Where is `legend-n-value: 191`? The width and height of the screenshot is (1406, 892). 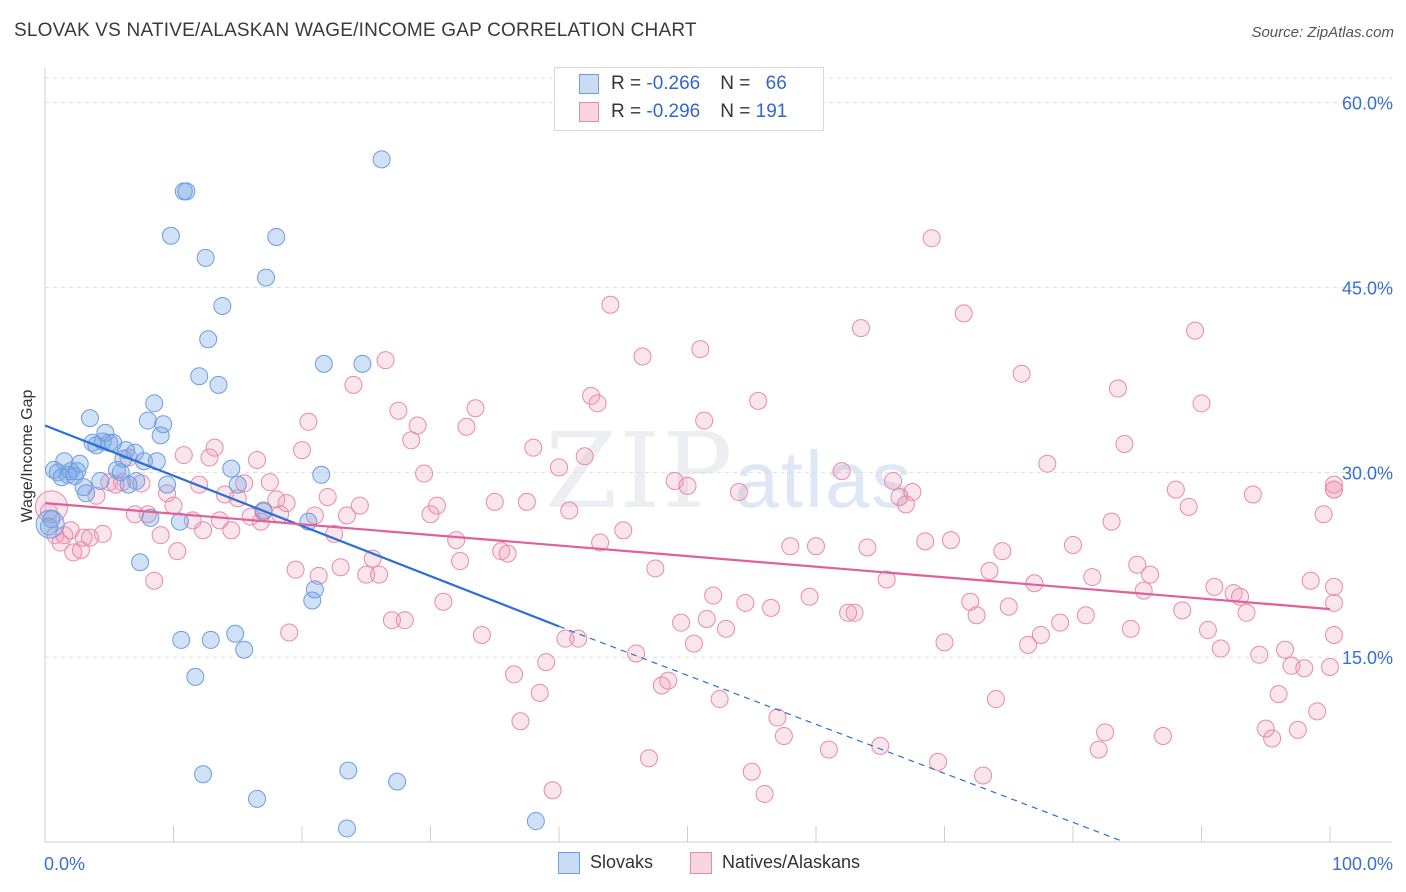
legend-n-value: 191 is located at coordinates (771, 111).